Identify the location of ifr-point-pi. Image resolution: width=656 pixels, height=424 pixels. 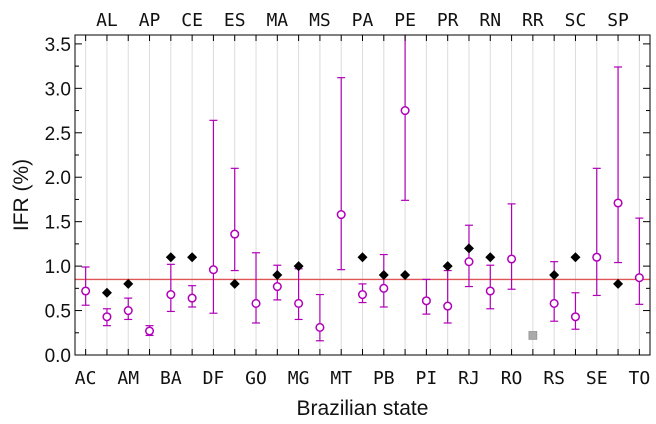
(426, 301).